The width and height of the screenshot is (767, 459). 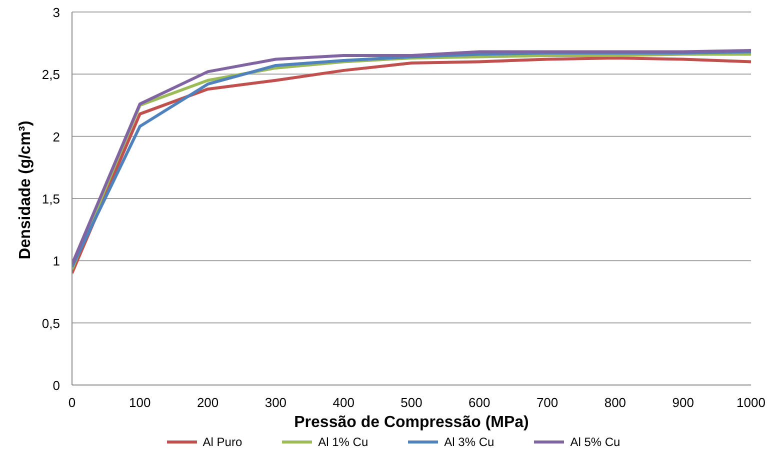 I want to click on x-tick-label: 500, so click(x=411, y=402).